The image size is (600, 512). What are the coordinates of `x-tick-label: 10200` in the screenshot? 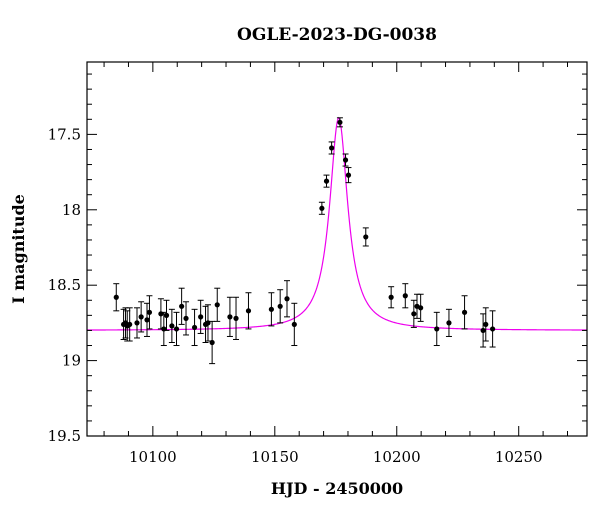 It's located at (397, 457).